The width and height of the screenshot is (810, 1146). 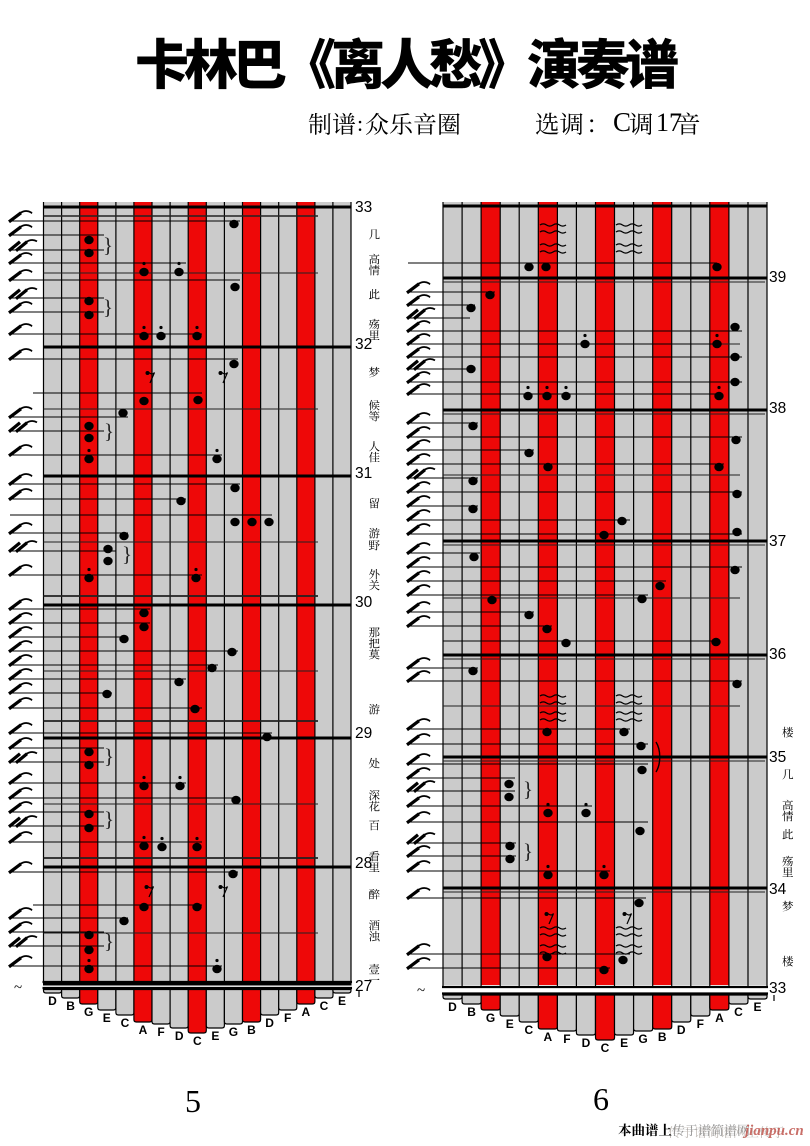 What do you see at coordinates (777, 654) in the screenshot?
I see `svg-text: 36` at bounding box center [777, 654].